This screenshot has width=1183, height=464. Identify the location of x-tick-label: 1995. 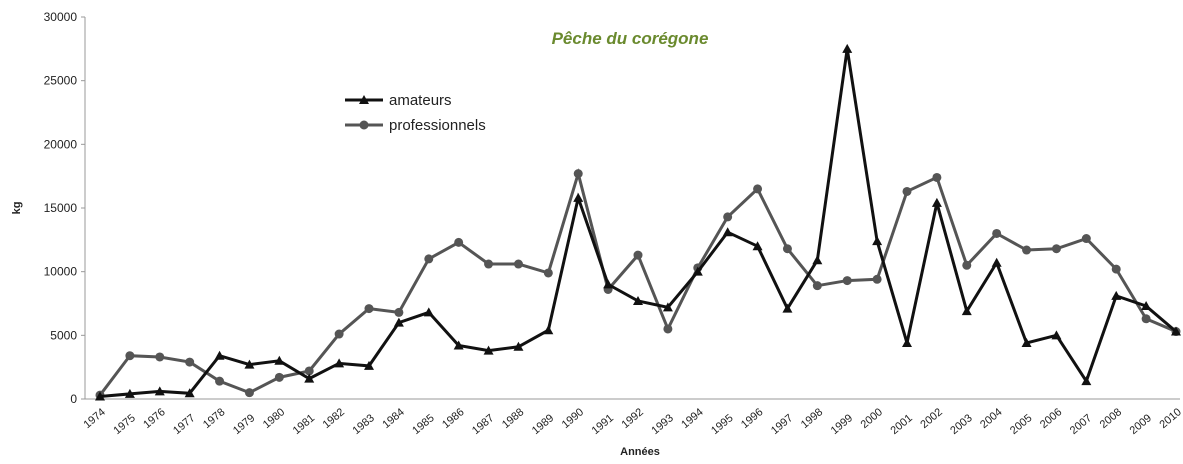
(722, 424).